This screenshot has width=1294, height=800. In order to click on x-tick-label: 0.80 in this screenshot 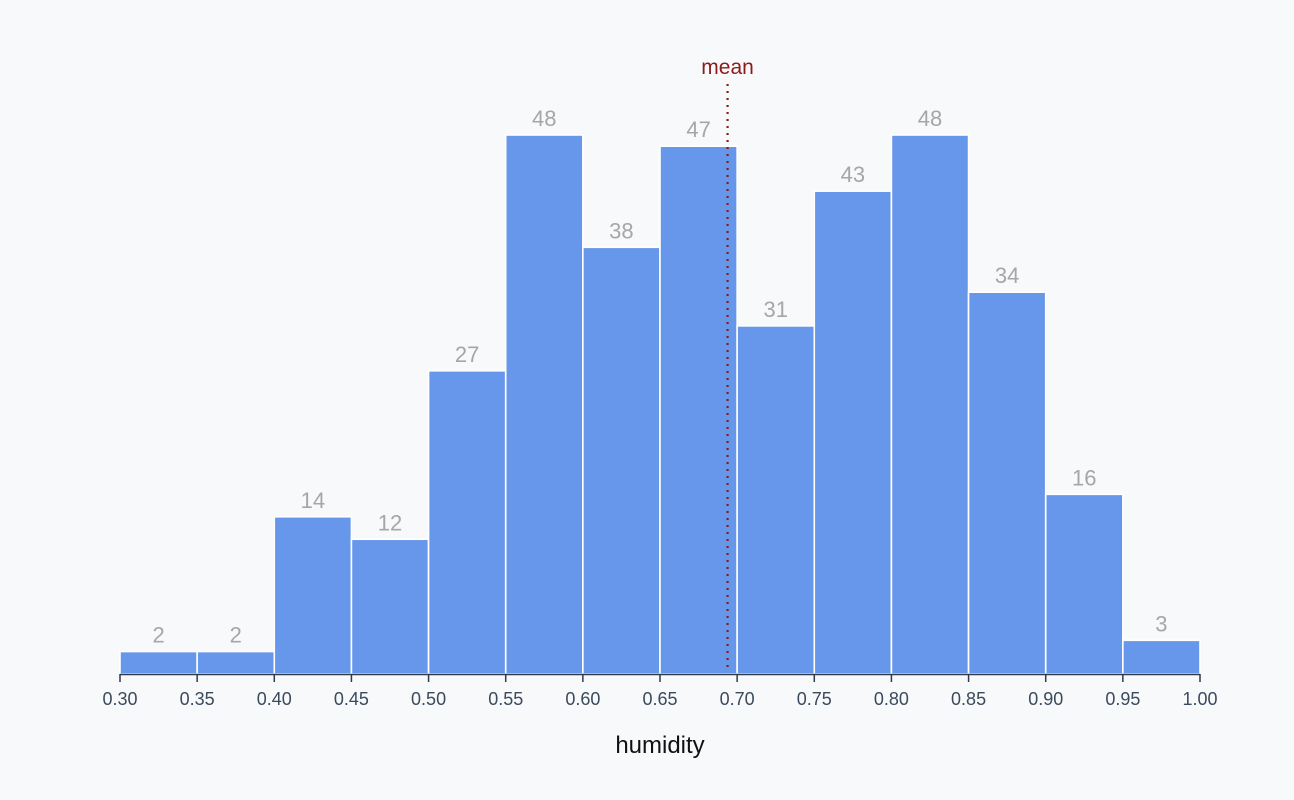, I will do `click(891, 699)`.